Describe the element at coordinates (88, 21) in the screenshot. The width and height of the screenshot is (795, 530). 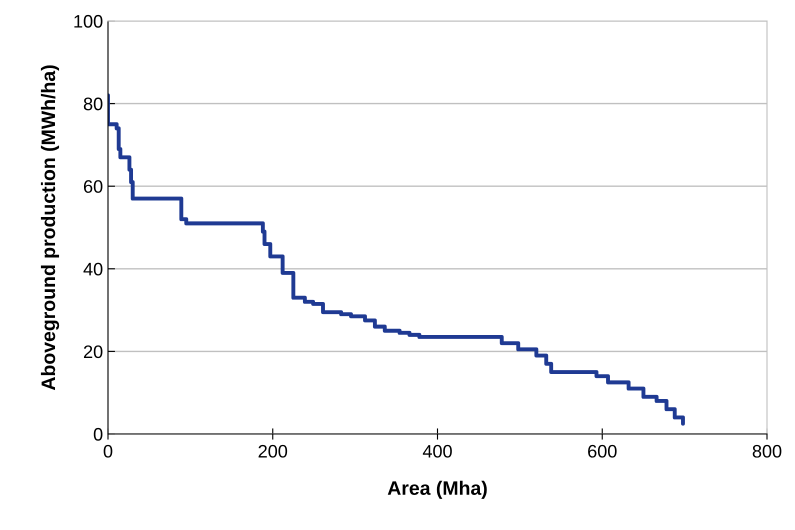
I see `y-tick-label: 100` at that location.